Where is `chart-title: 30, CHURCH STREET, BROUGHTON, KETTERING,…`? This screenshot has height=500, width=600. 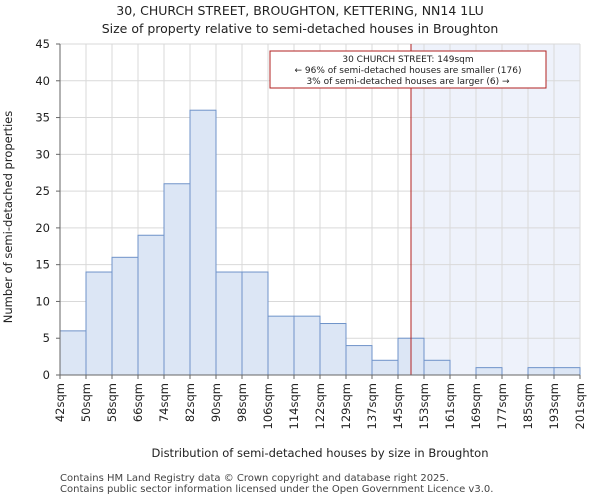 chart-title: 30, CHURCH STREET, BROUGHTON, KETTERING,… is located at coordinates (300, 10).